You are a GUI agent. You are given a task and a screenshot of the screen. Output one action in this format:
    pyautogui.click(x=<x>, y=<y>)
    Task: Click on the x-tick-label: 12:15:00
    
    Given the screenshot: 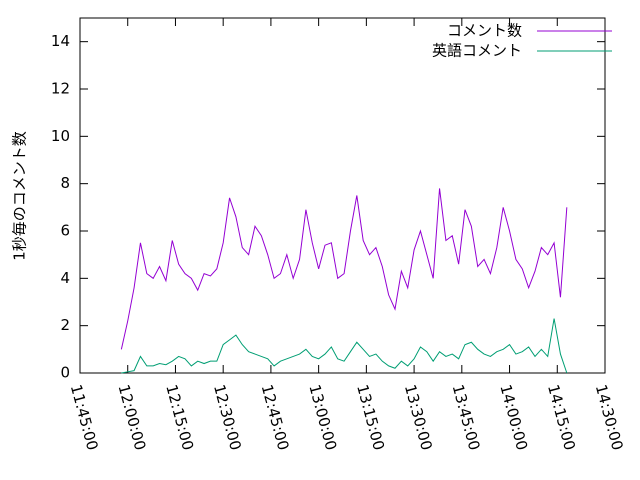 What is the action you would take?
    pyautogui.click(x=179, y=418)
    